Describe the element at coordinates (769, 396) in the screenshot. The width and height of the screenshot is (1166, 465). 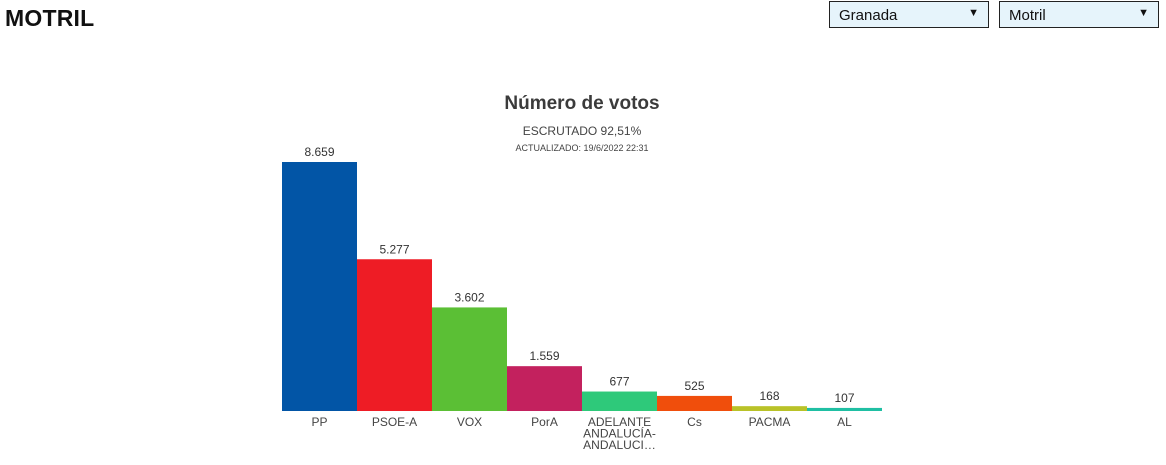
I see `bar-value-label: 168` at that location.